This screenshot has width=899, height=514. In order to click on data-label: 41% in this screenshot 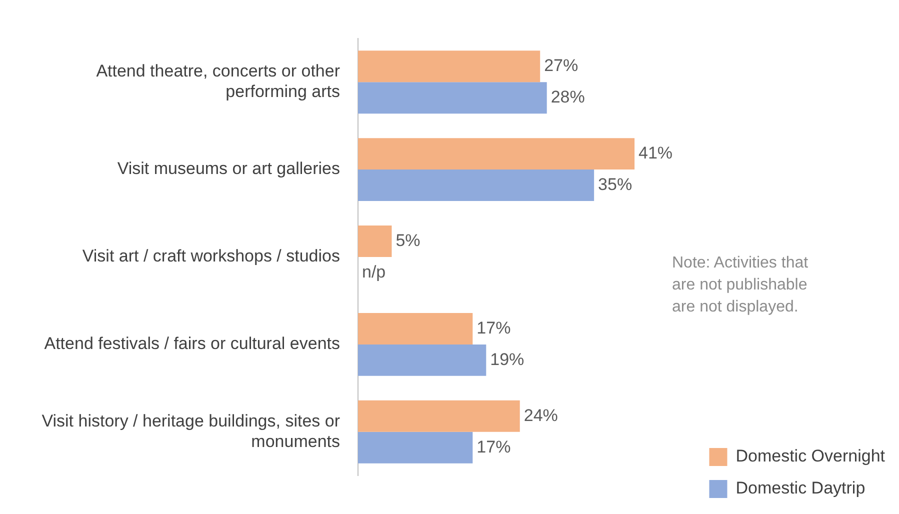, I will do `click(655, 153)`.